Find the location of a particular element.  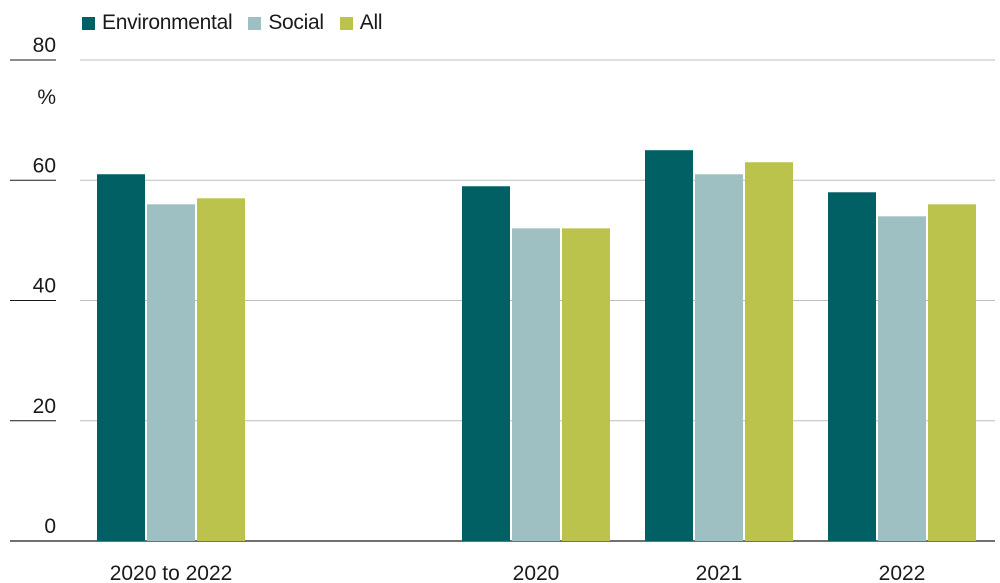

legend-label-all: All is located at coordinates (371, 22).